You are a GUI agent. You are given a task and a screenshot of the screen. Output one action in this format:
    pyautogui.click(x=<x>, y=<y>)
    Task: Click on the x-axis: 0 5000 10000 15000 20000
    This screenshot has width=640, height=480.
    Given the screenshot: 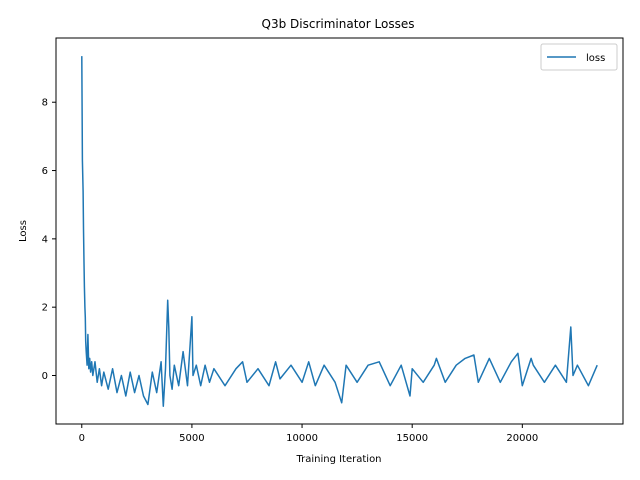 What is the action you would take?
    pyautogui.click(x=308, y=434)
    